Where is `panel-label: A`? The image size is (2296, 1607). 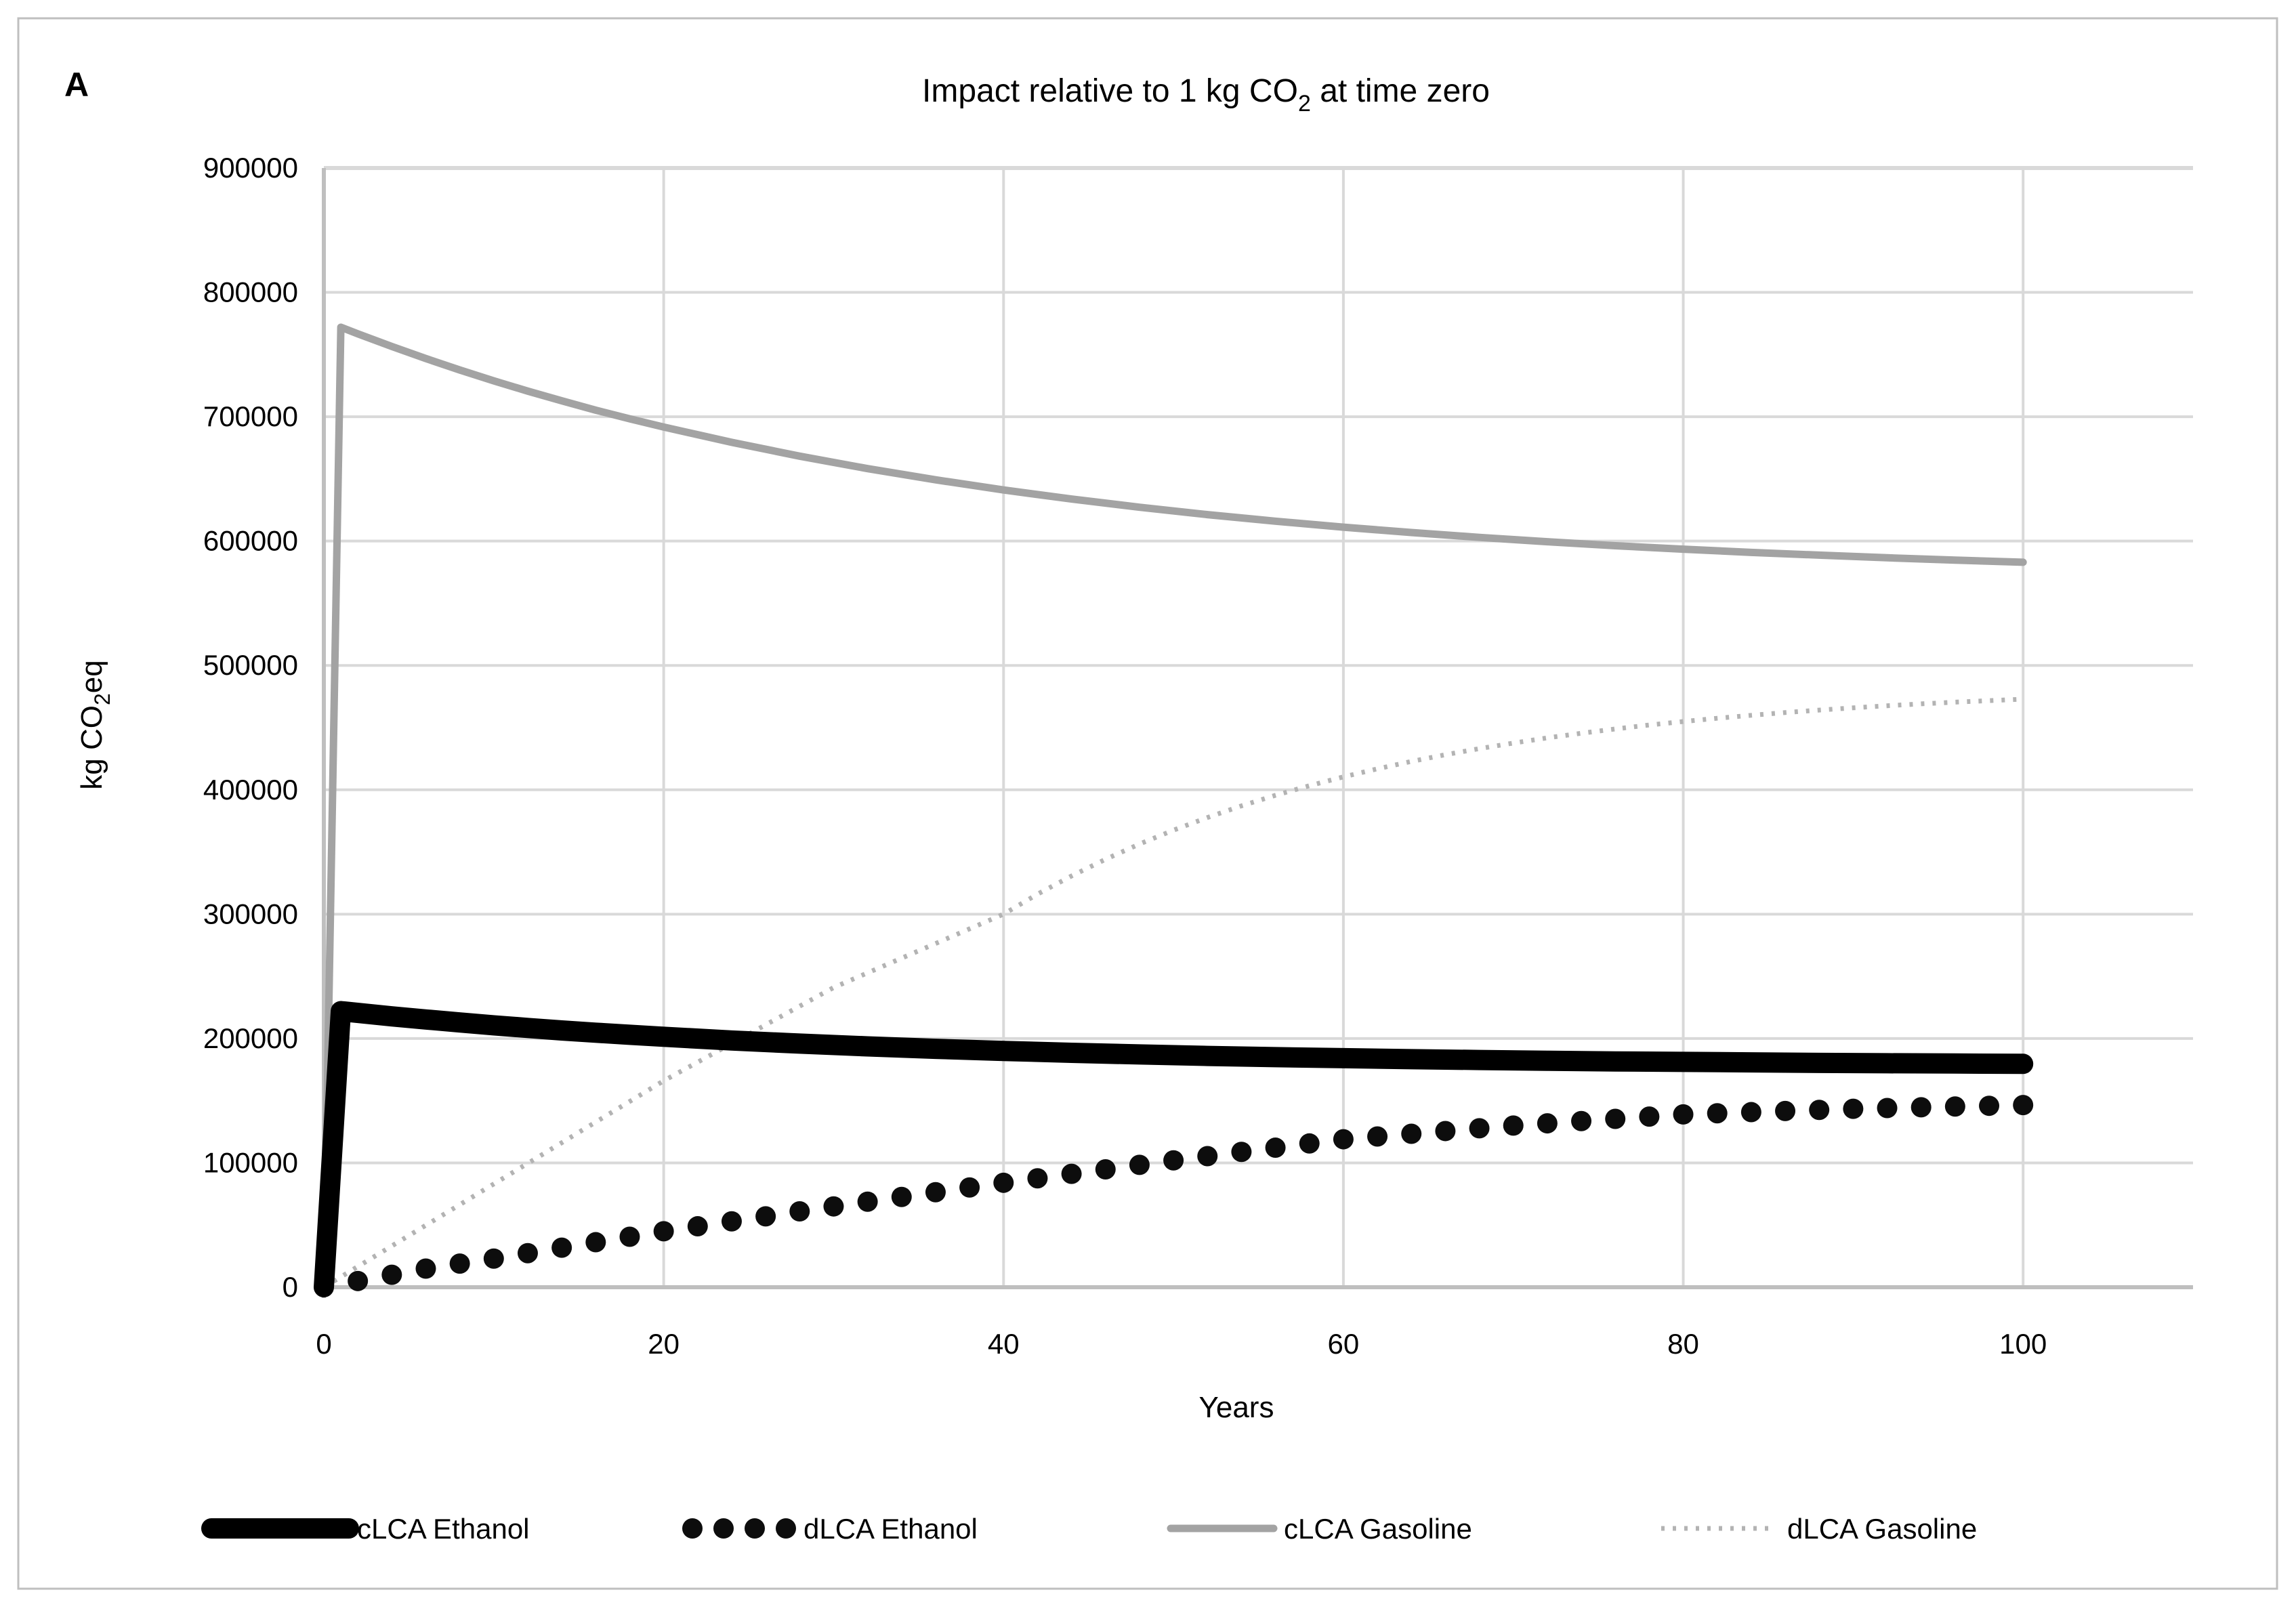 panel-label: A is located at coordinates (76, 85).